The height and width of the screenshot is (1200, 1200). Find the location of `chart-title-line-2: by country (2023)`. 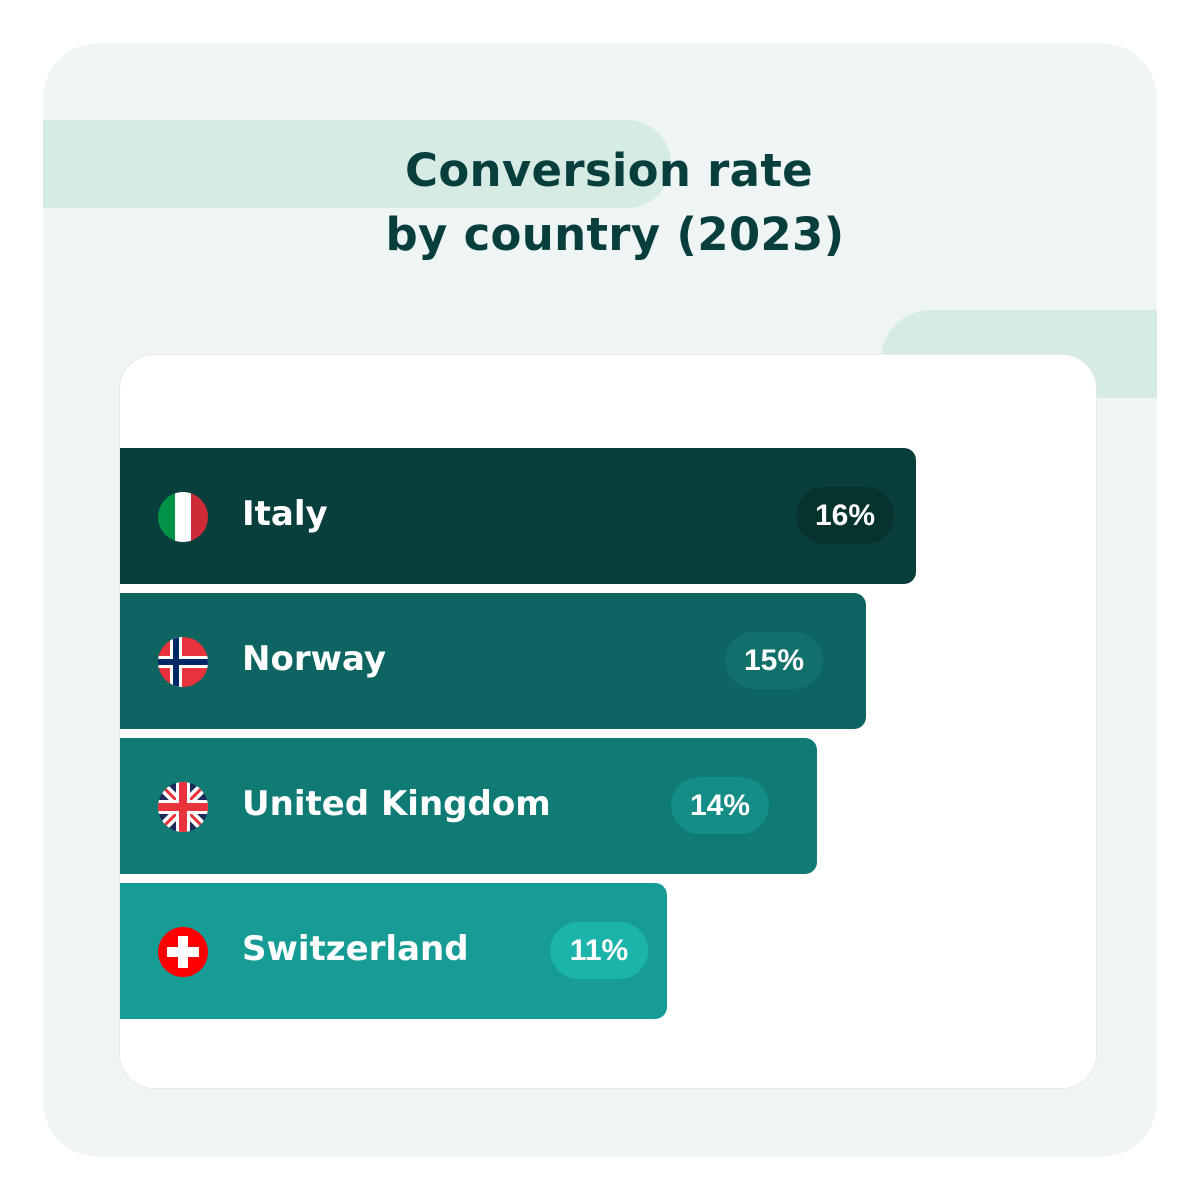

chart-title-line-2: by country (2023) is located at coordinates (615, 234).